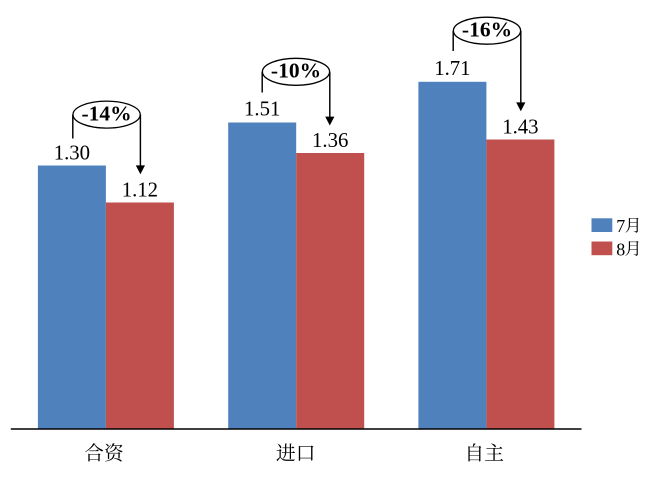 The height and width of the screenshot is (479, 664). What do you see at coordinates (487, 30) in the screenshot?
I see `svg-text: -16%` at bounding box center [487, 30].